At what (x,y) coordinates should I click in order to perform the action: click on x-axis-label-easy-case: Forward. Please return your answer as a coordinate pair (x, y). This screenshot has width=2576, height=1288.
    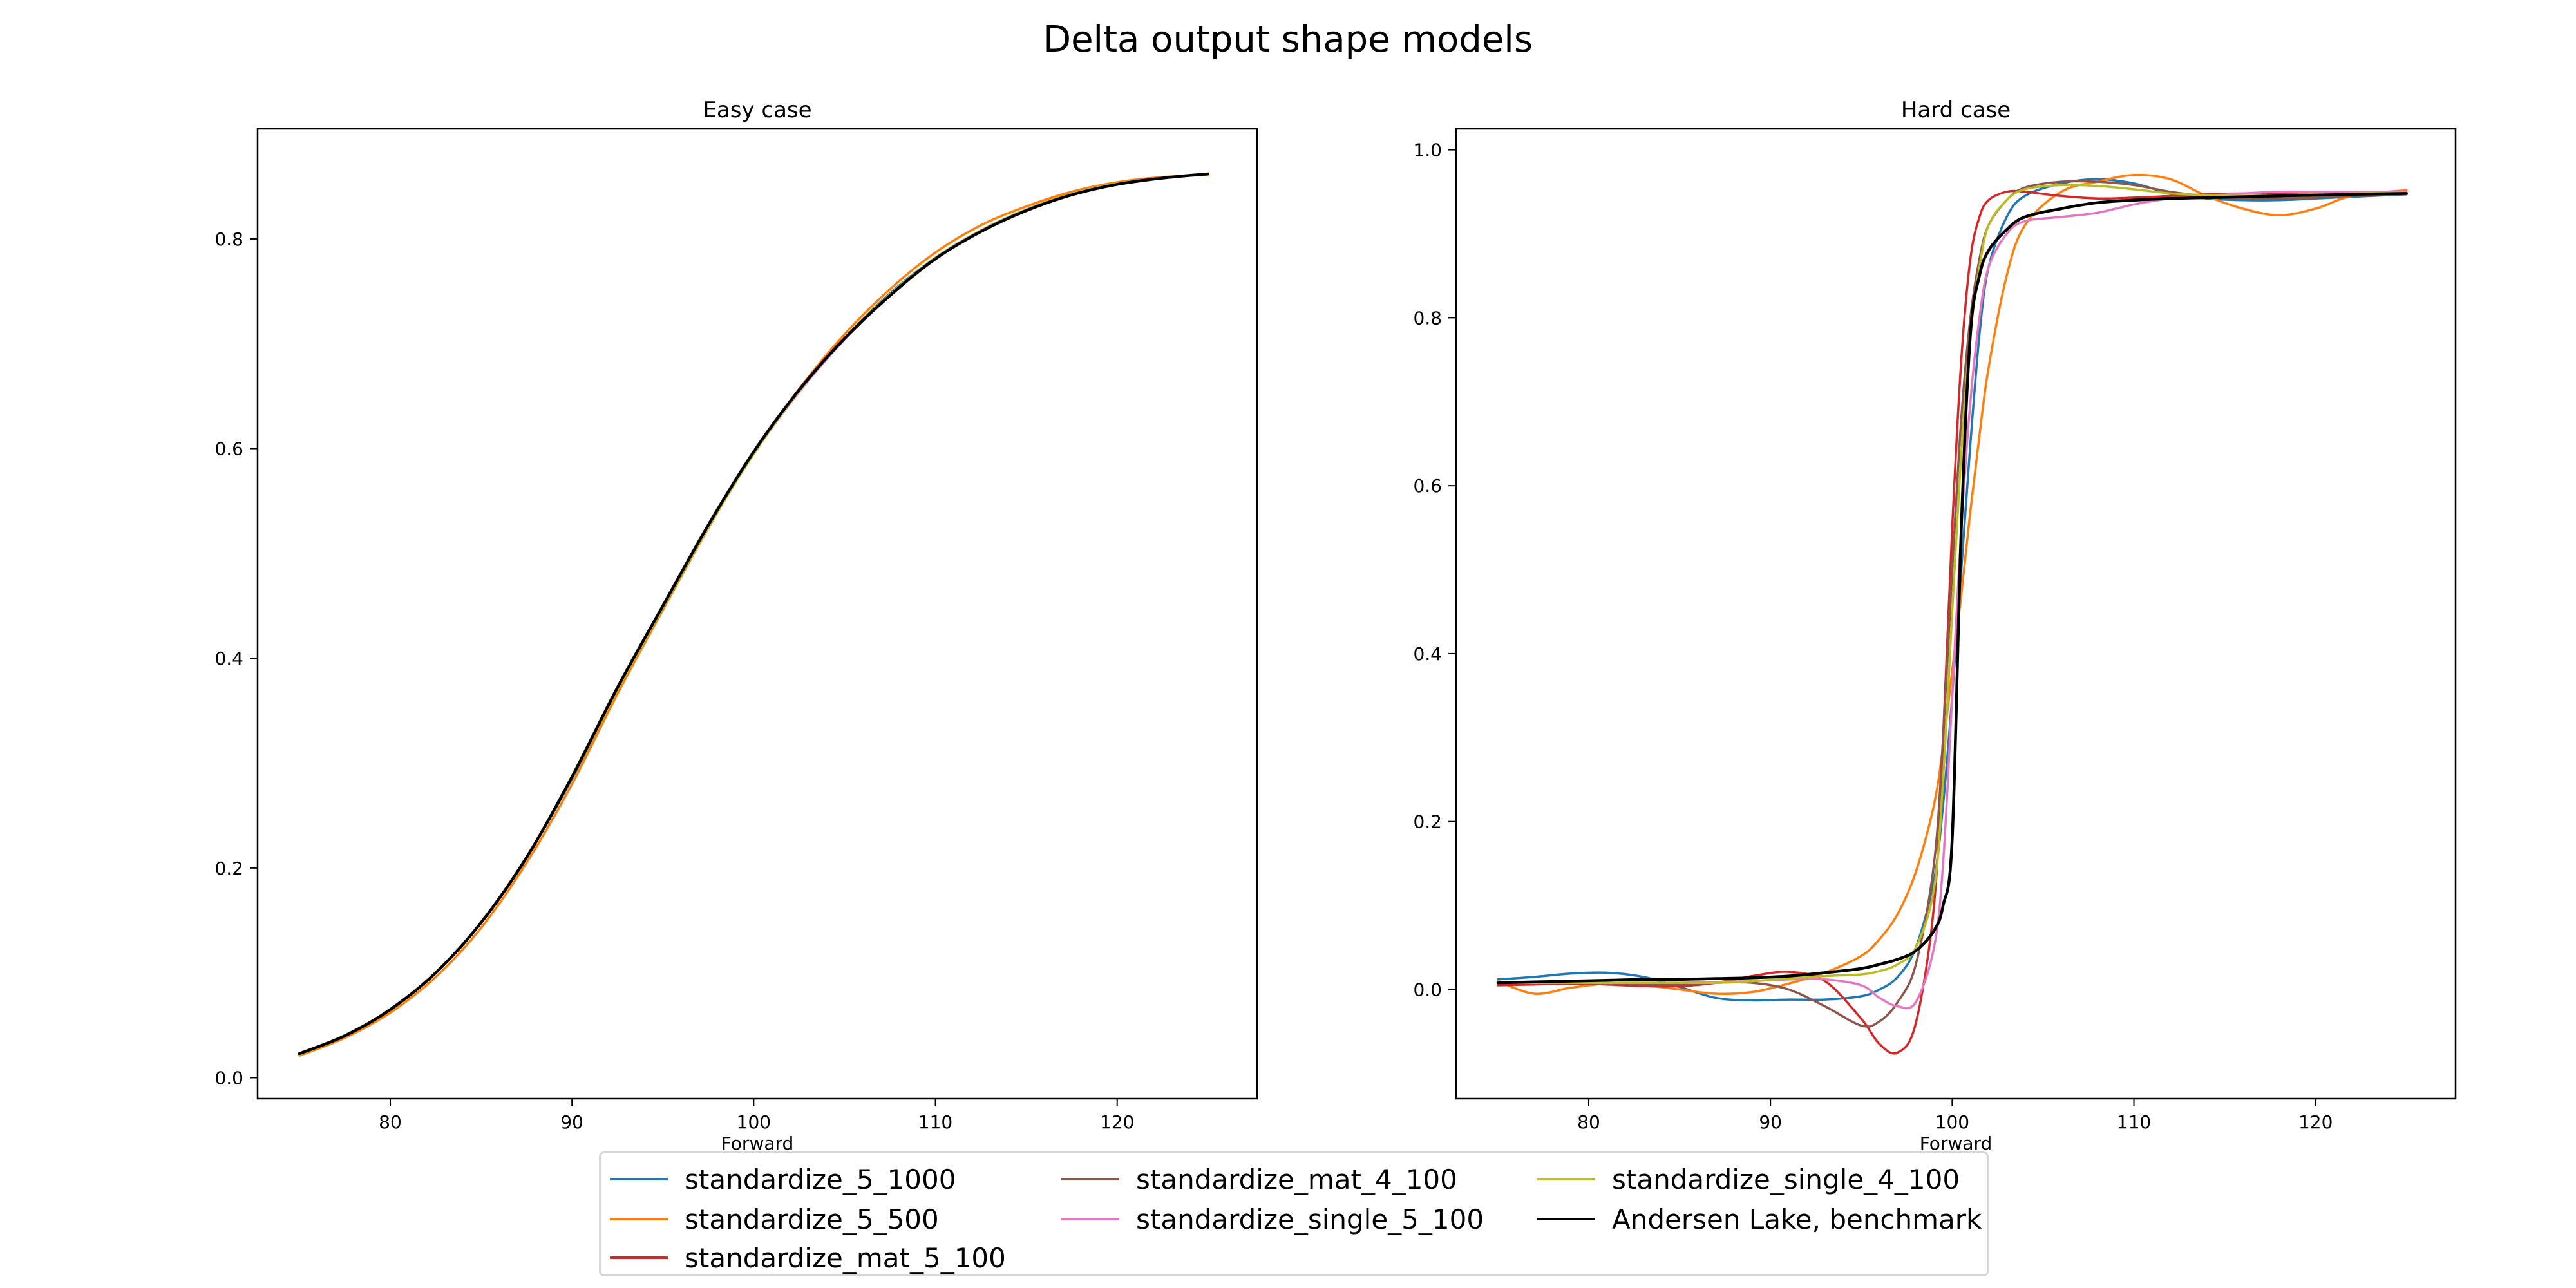
    Looking at the image, I should click on (757, 1143).